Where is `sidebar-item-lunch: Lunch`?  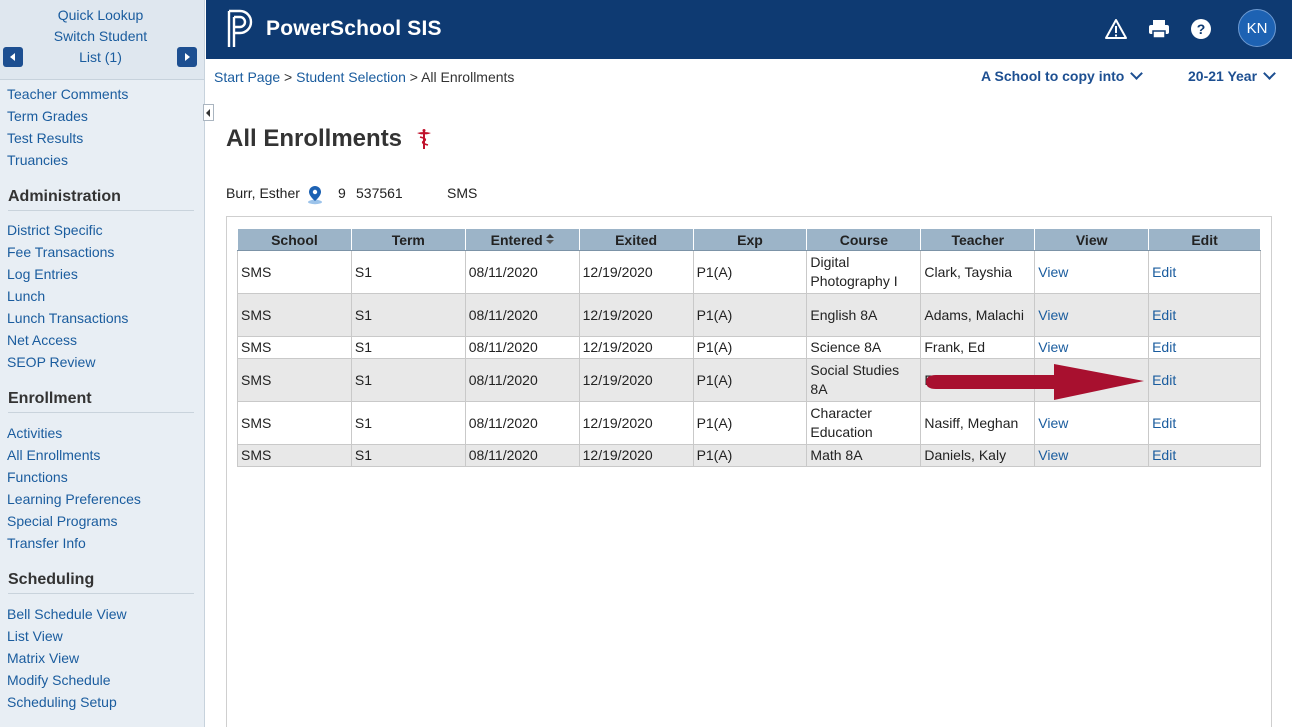 sidebar-item-lunch: Lunch is located at coordinates (26, 296).